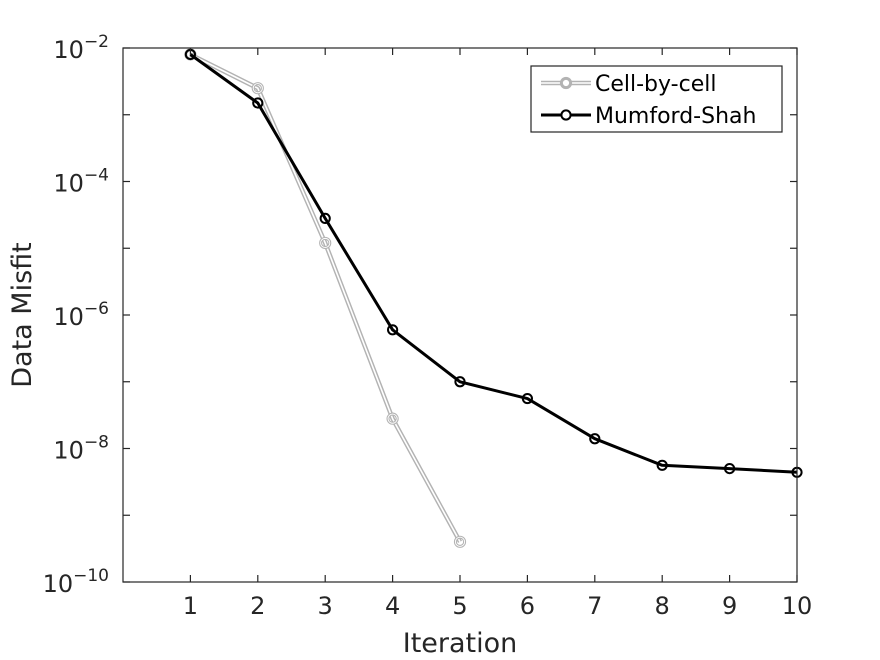  Describe the element at coordinates (96, 309) in the screenshot. I see `y-tick-exponent: −6` at that location.